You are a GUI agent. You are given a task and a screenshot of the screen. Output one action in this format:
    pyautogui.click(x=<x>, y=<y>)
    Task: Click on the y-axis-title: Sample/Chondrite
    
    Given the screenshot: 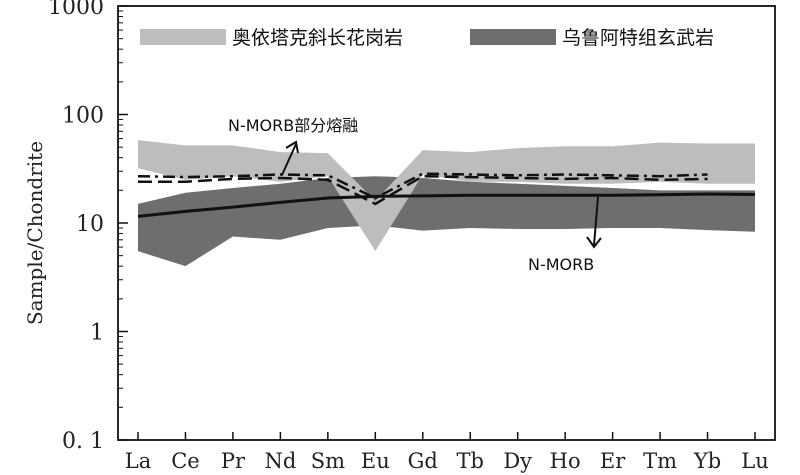 What is the action you would take?
    pyautogui.click(x=35, y=233)
    